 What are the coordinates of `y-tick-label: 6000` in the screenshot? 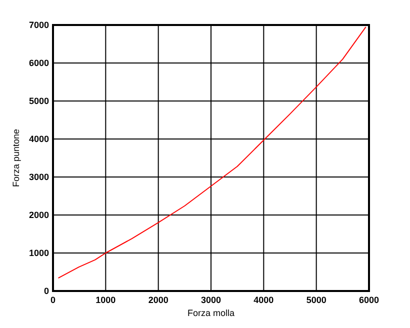 It's located at (38, 63).